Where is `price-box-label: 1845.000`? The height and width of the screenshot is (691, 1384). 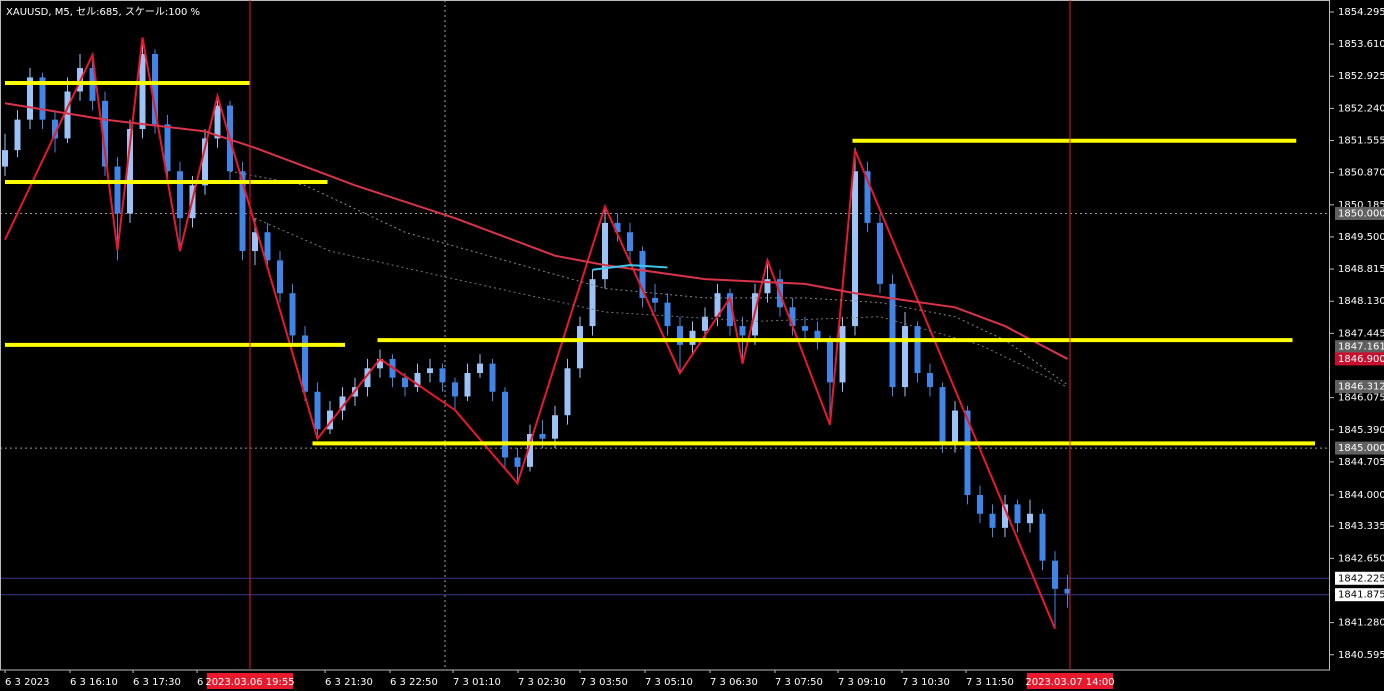
price-box-label: 1845.000 is located at coordinates (1361, 448).